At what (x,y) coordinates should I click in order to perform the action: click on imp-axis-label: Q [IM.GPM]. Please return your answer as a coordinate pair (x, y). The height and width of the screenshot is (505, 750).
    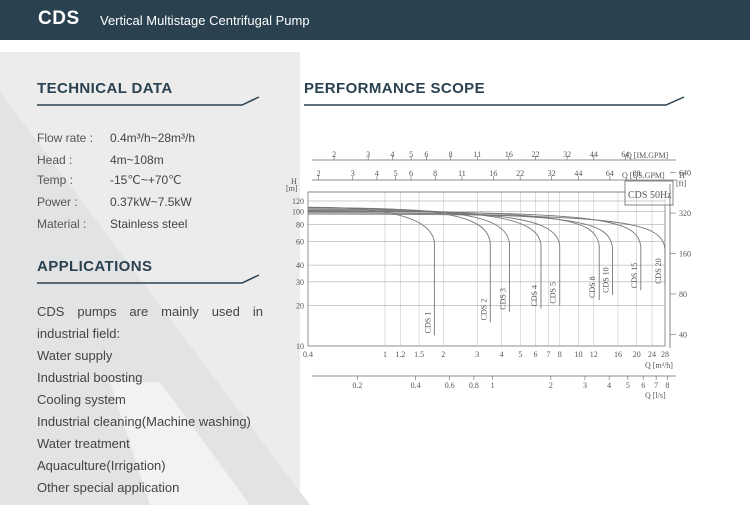
    Looking at the image, I should click on (647, 155).